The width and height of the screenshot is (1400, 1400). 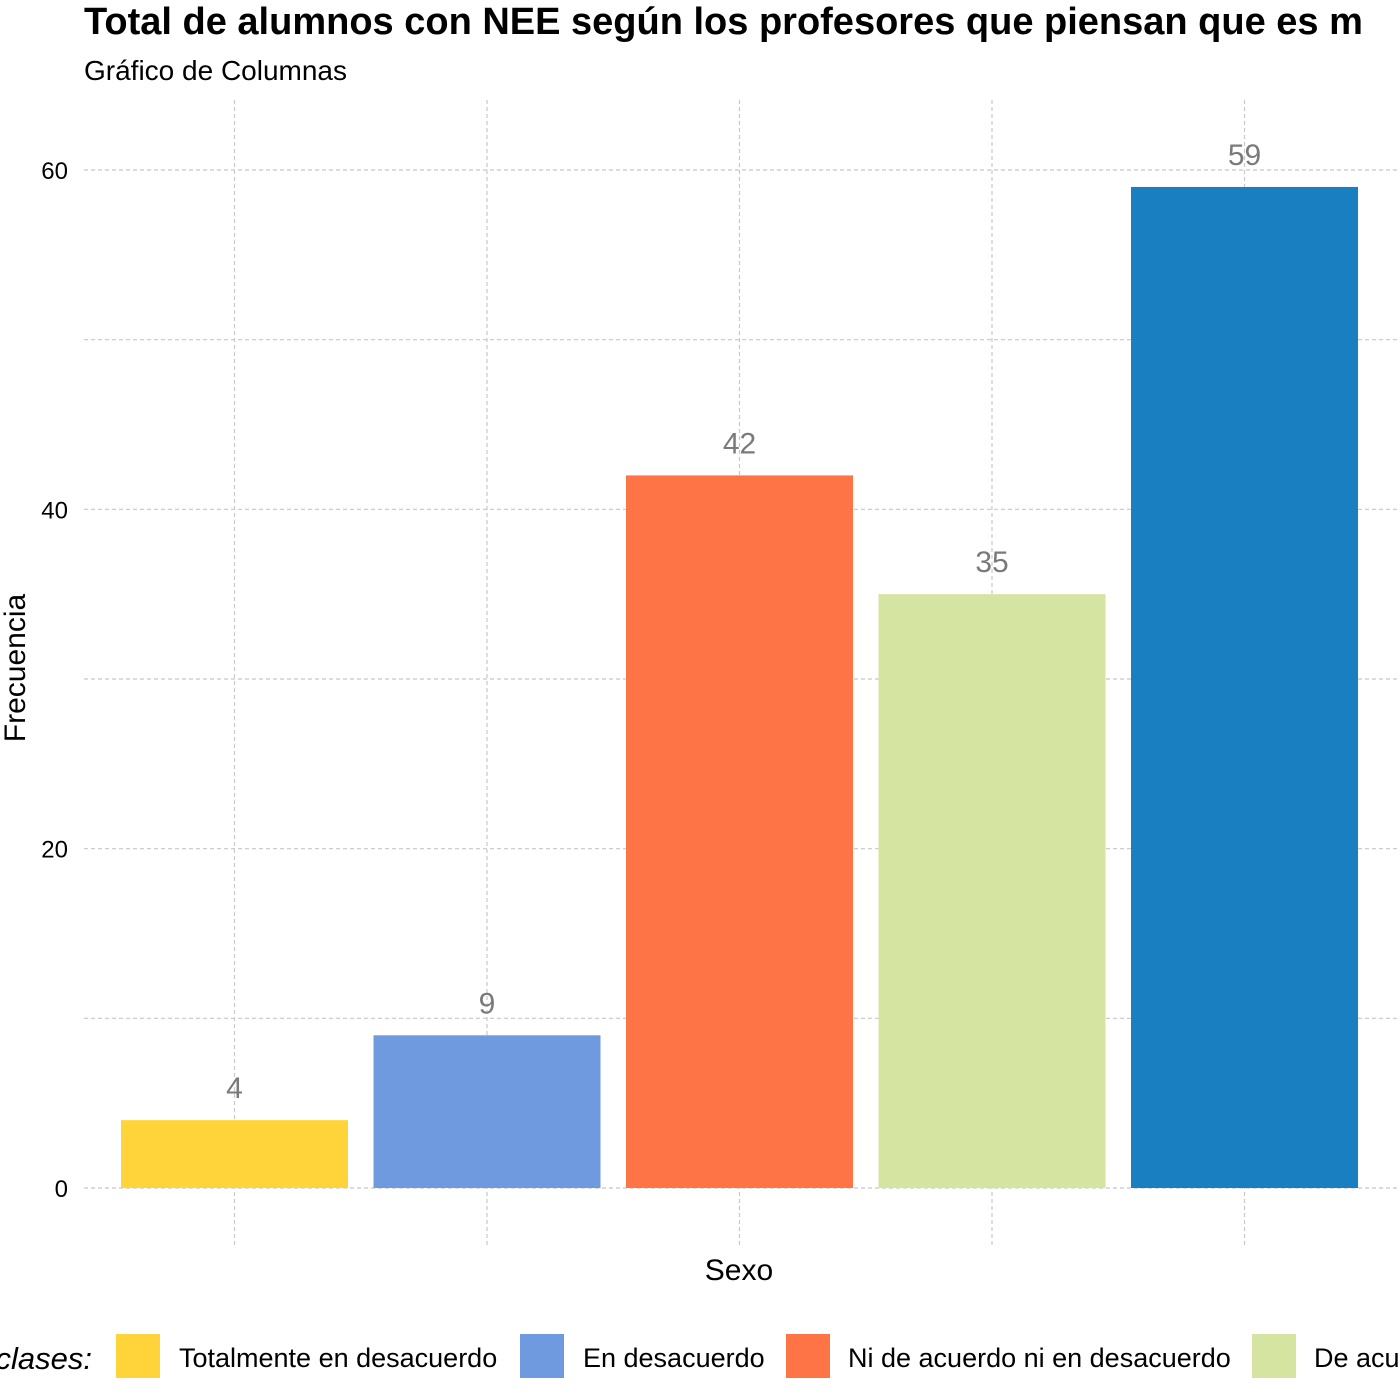 I want to click on y-tick-label: 40, so click(x=54, y=510).